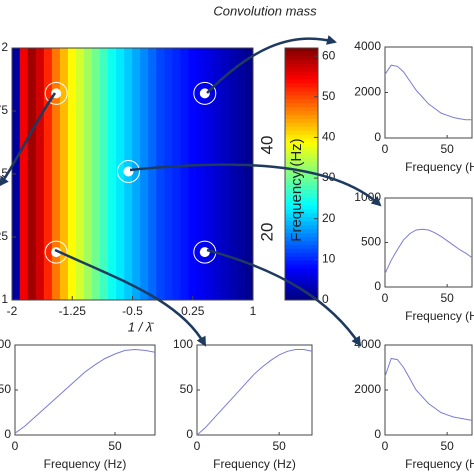 This screenshot has width=474, height=474. I want to click on colorbar-tick-label: 50, so click(329, 96).